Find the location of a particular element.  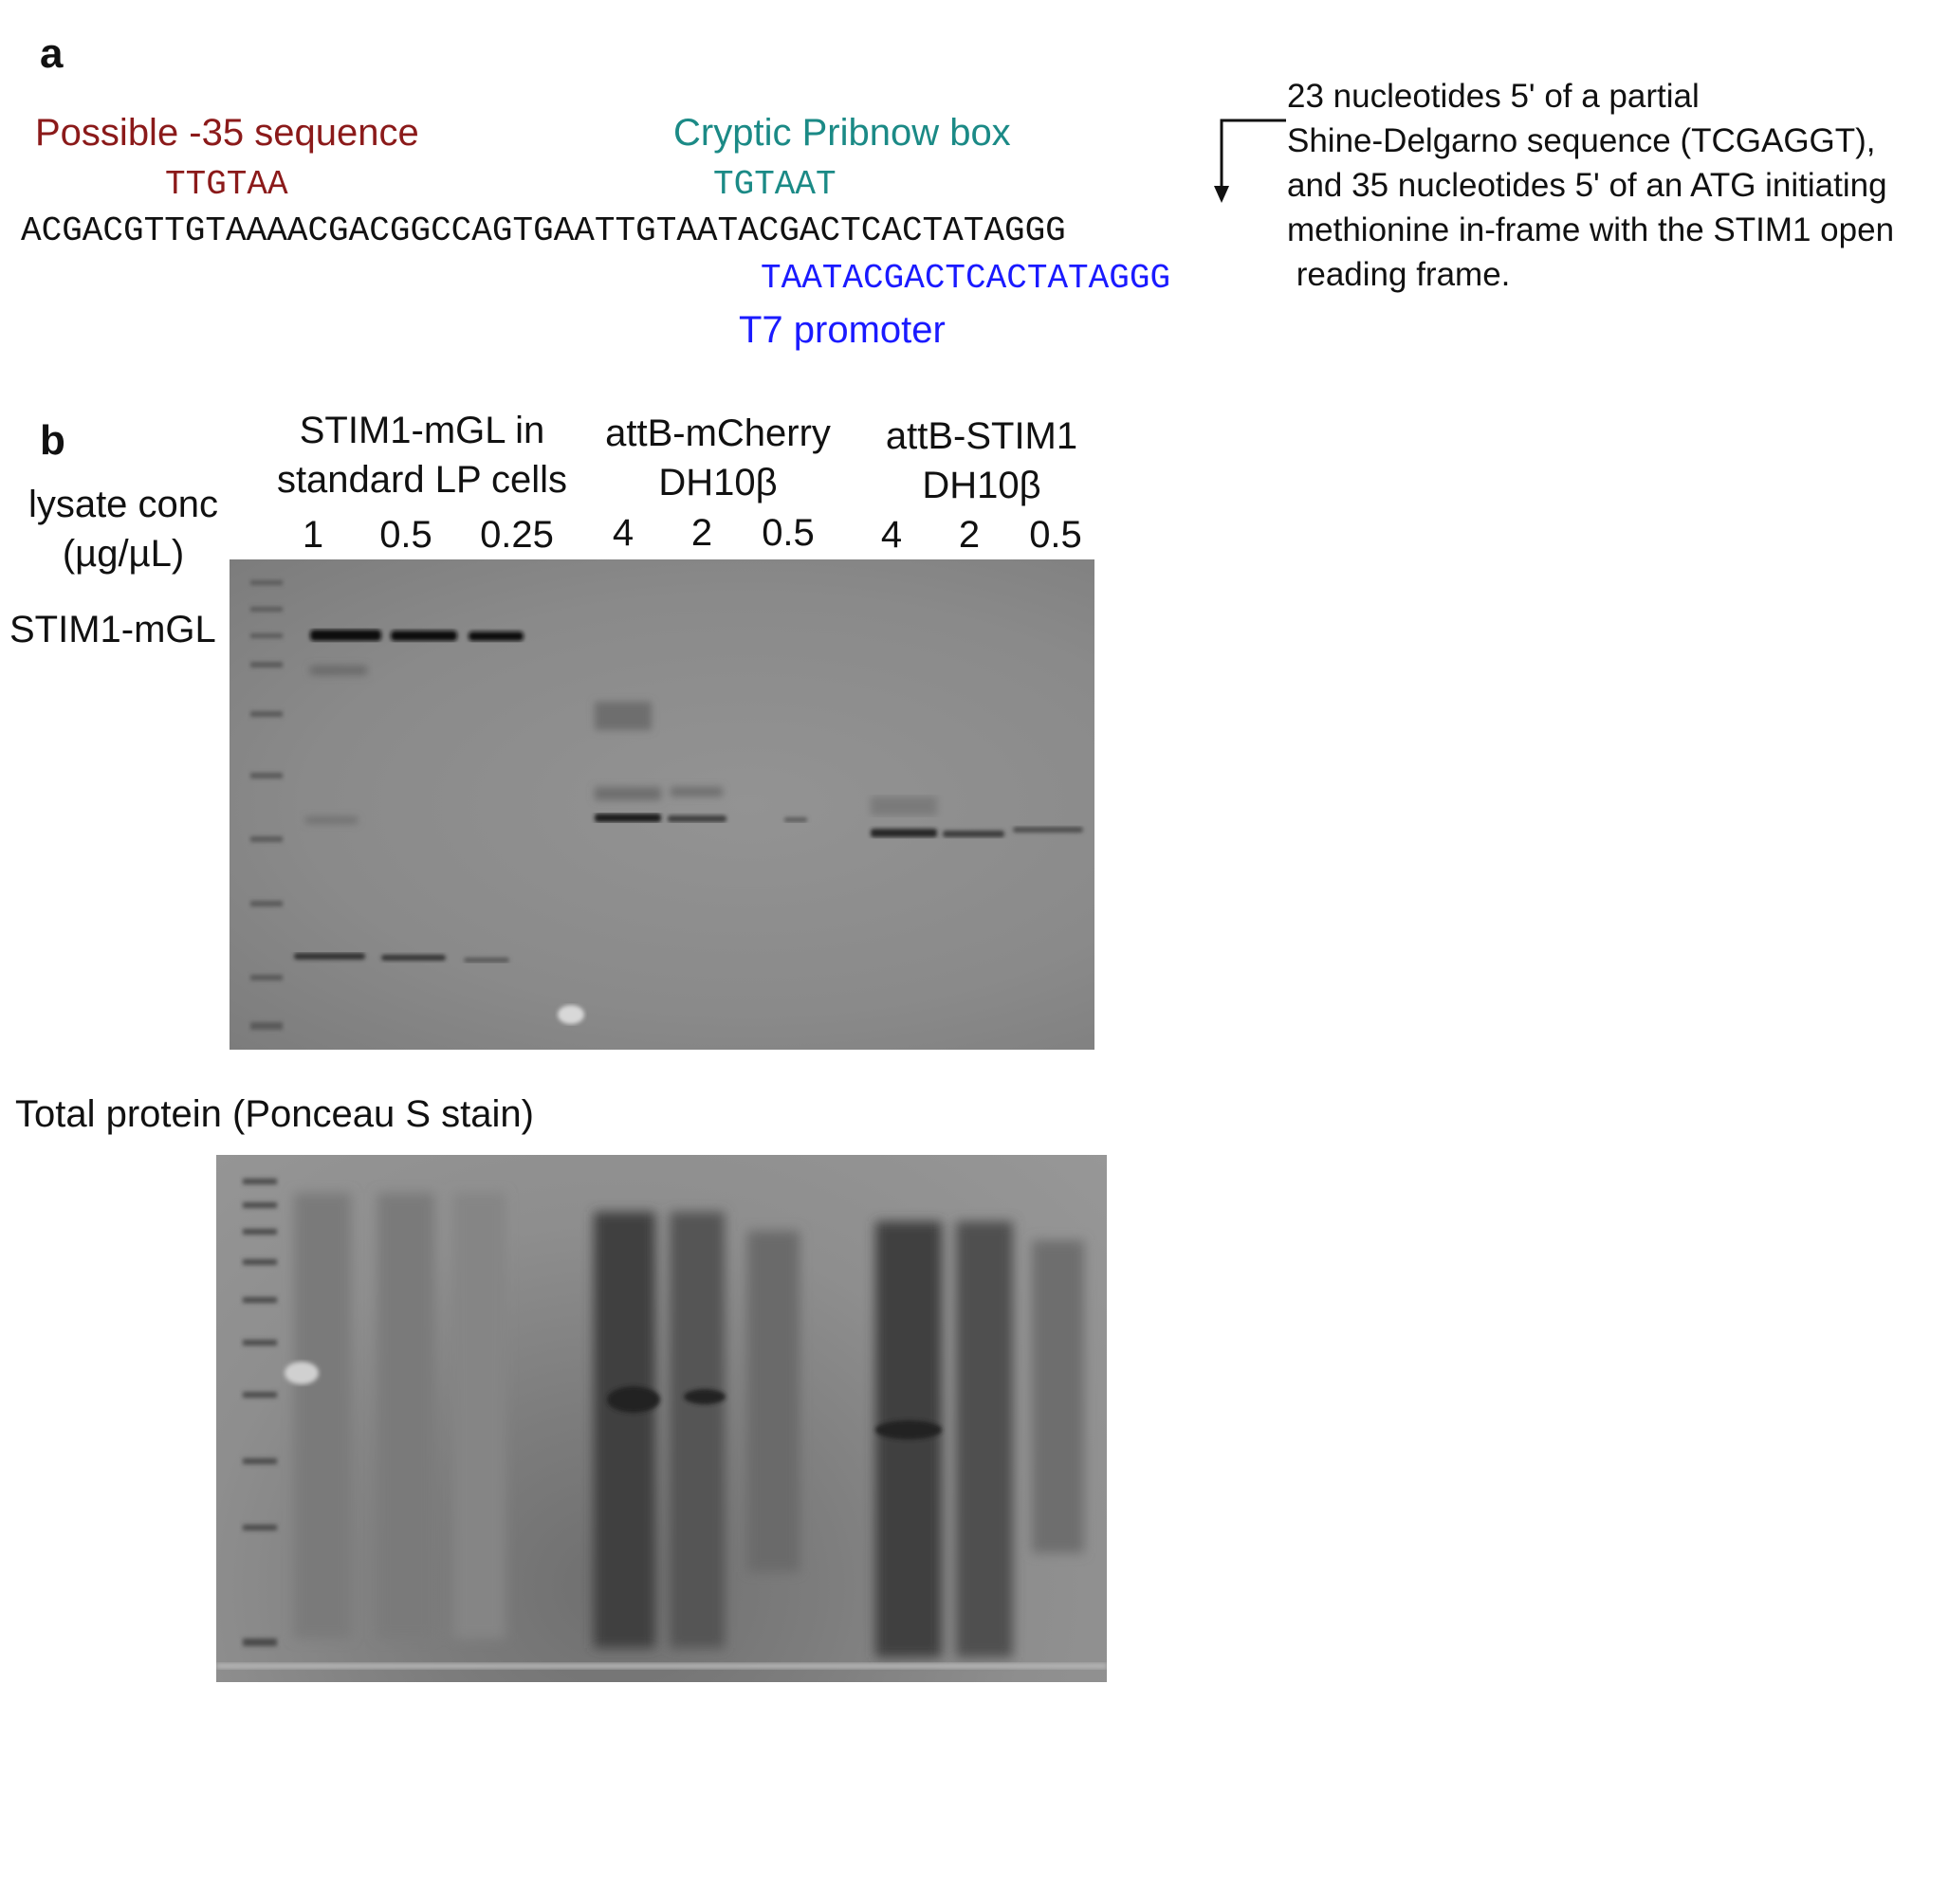

t7-label: T7 promoter is located at coordinates (843, 330).